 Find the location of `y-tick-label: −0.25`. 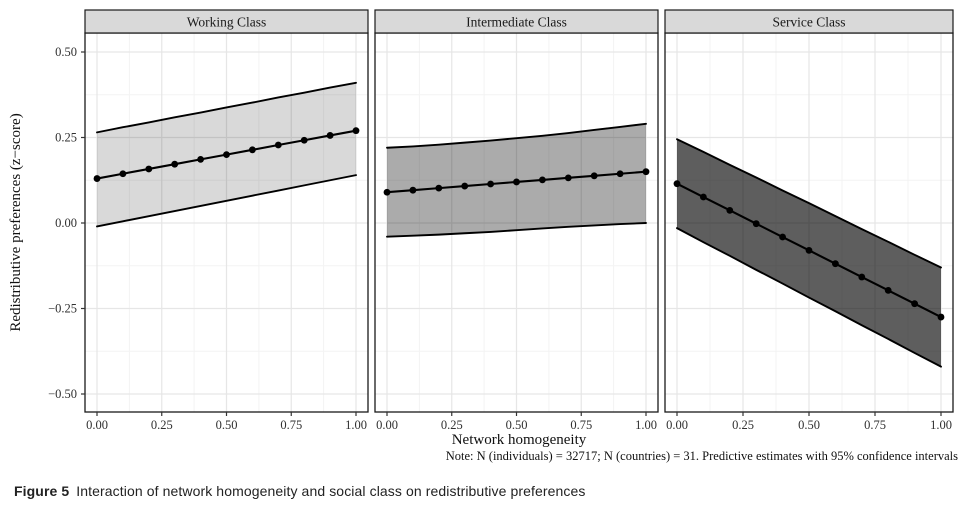

y-tick-label: −0.25 is located at coordinates (62, 309).